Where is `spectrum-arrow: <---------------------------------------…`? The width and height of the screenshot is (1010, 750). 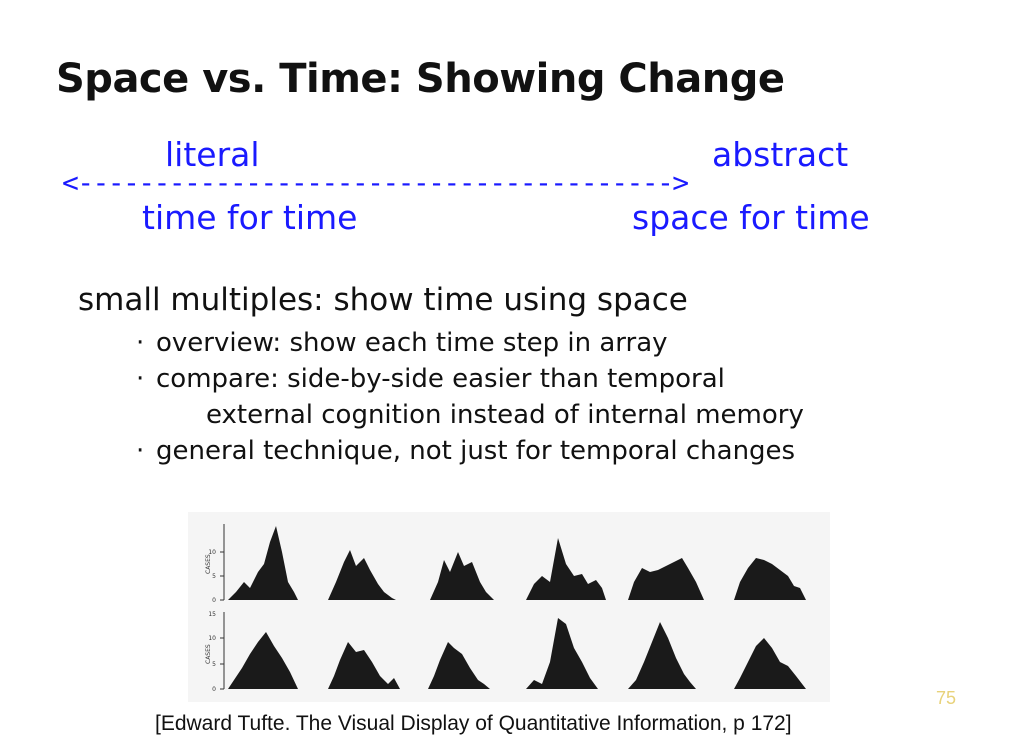
spectrum-arrow: <---------------------------------------… is located at coordinates (375, 182).